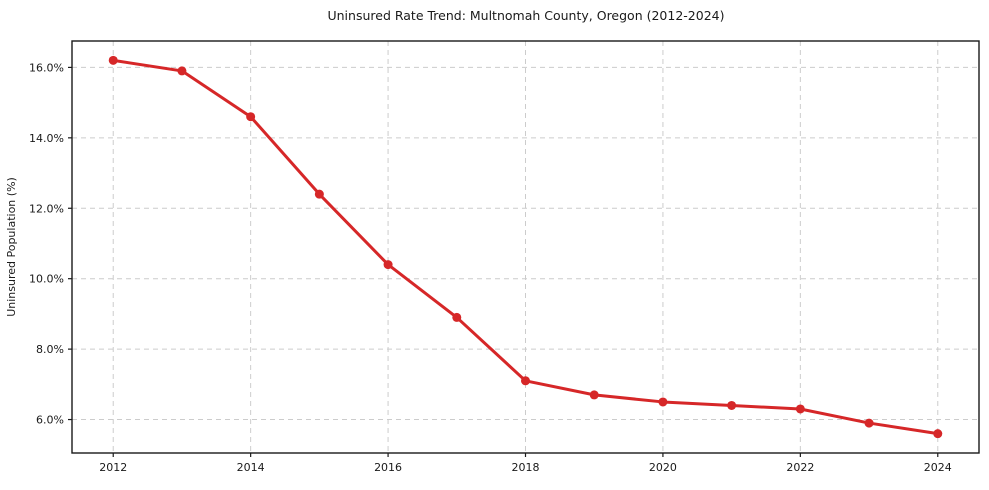 The image size is (989, 490). Describe the element at coordinates (113, 467) in the screenshot. I see `x-tick-label: 2012` at that location.